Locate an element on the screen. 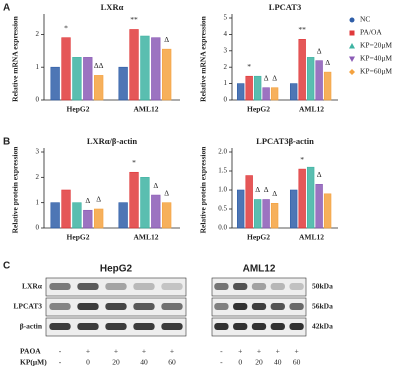  legend-label: KP=40μM is located at coordinates (376, 58).